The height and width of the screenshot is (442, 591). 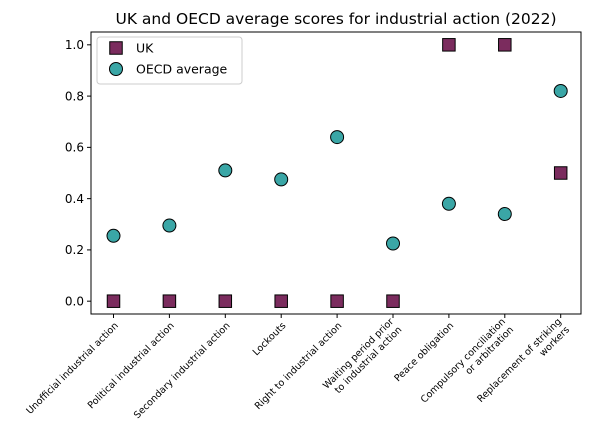 I want to click on legend-label: OECD average, so click(x=182, y=69).